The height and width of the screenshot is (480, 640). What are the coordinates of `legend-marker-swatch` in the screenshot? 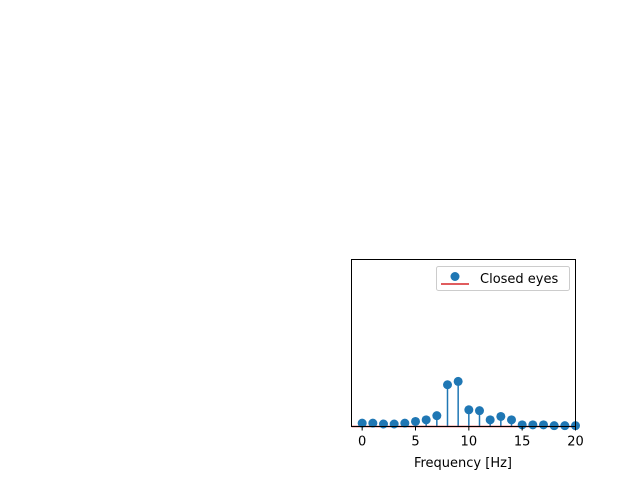 It's located at (455, 276).